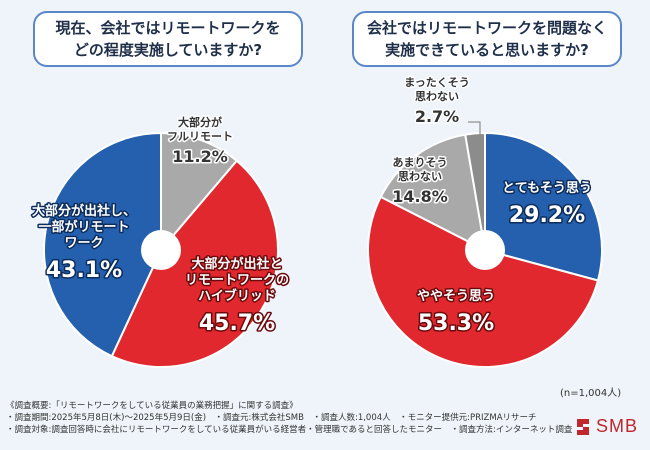 The height and width of the screenshot is (450, 650). What do you see at coordinates (583, 426) in the screenshot?
I see `smb-logo-icon` at bounding box center [583, 426].